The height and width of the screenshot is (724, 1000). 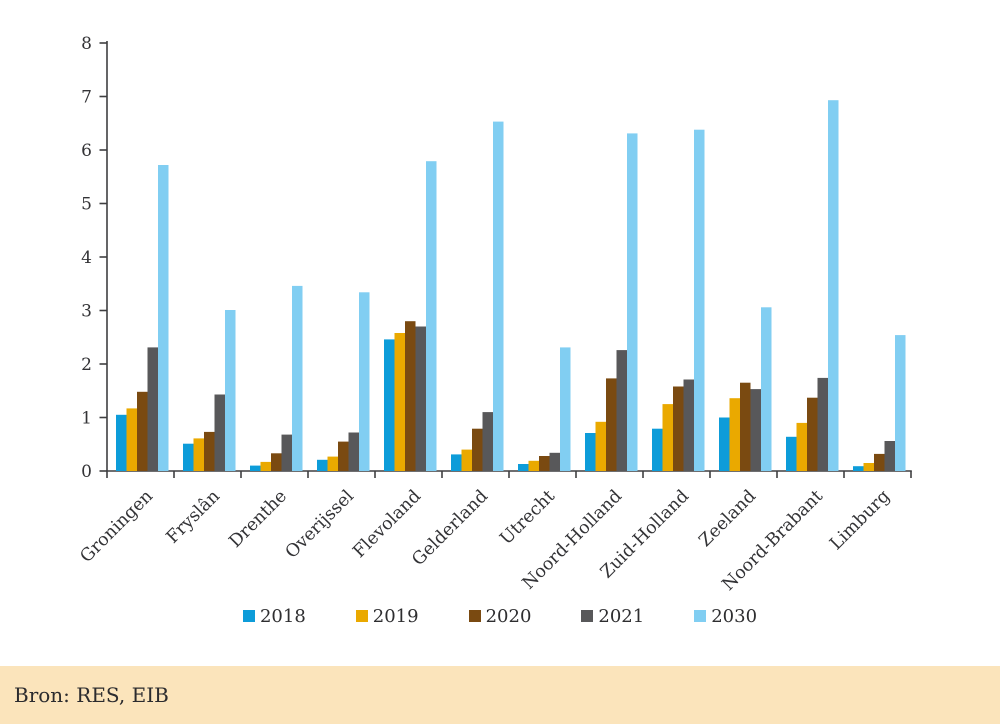 I want to click on bar-Zuid-Holland-2018, so click(x=657, y=449).